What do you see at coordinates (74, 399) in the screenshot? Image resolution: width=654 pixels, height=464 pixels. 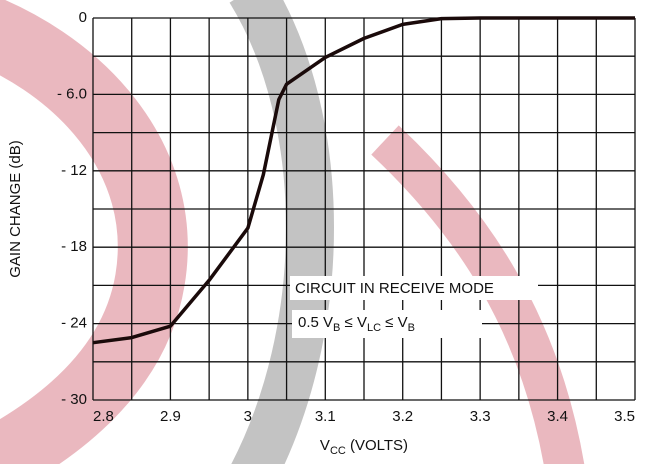 I see `y-tick-label: - 30` at bounding box center [74, 399].